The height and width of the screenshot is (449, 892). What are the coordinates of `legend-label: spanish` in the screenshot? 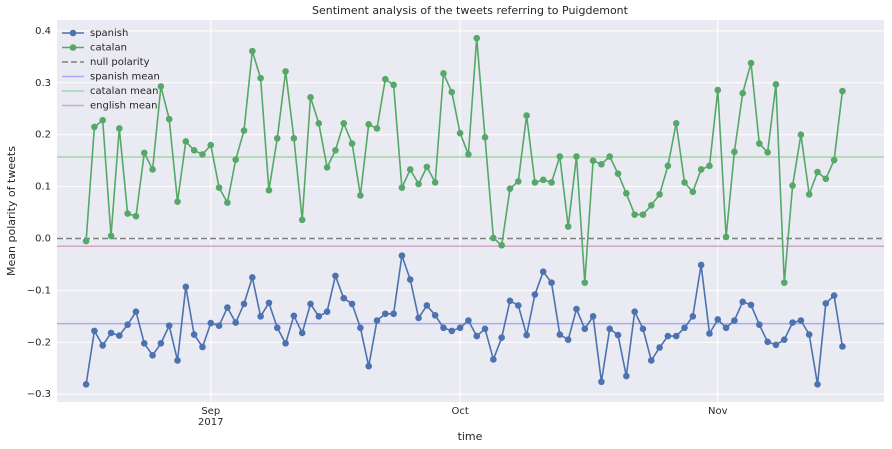 It's located at (109, 33).